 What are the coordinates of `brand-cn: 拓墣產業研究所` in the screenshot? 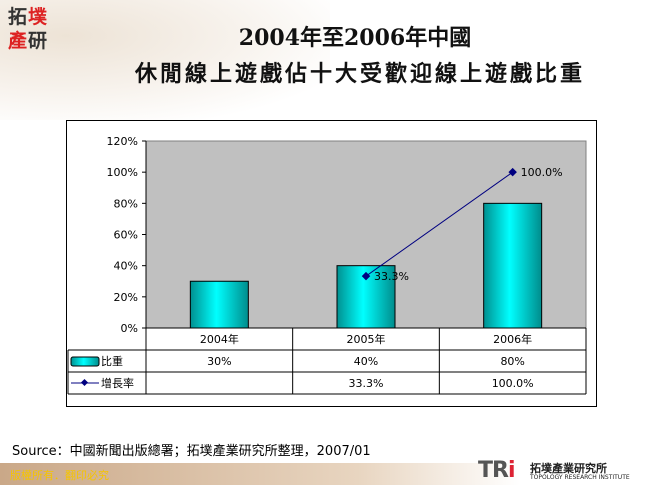 It's located at (568, 468).